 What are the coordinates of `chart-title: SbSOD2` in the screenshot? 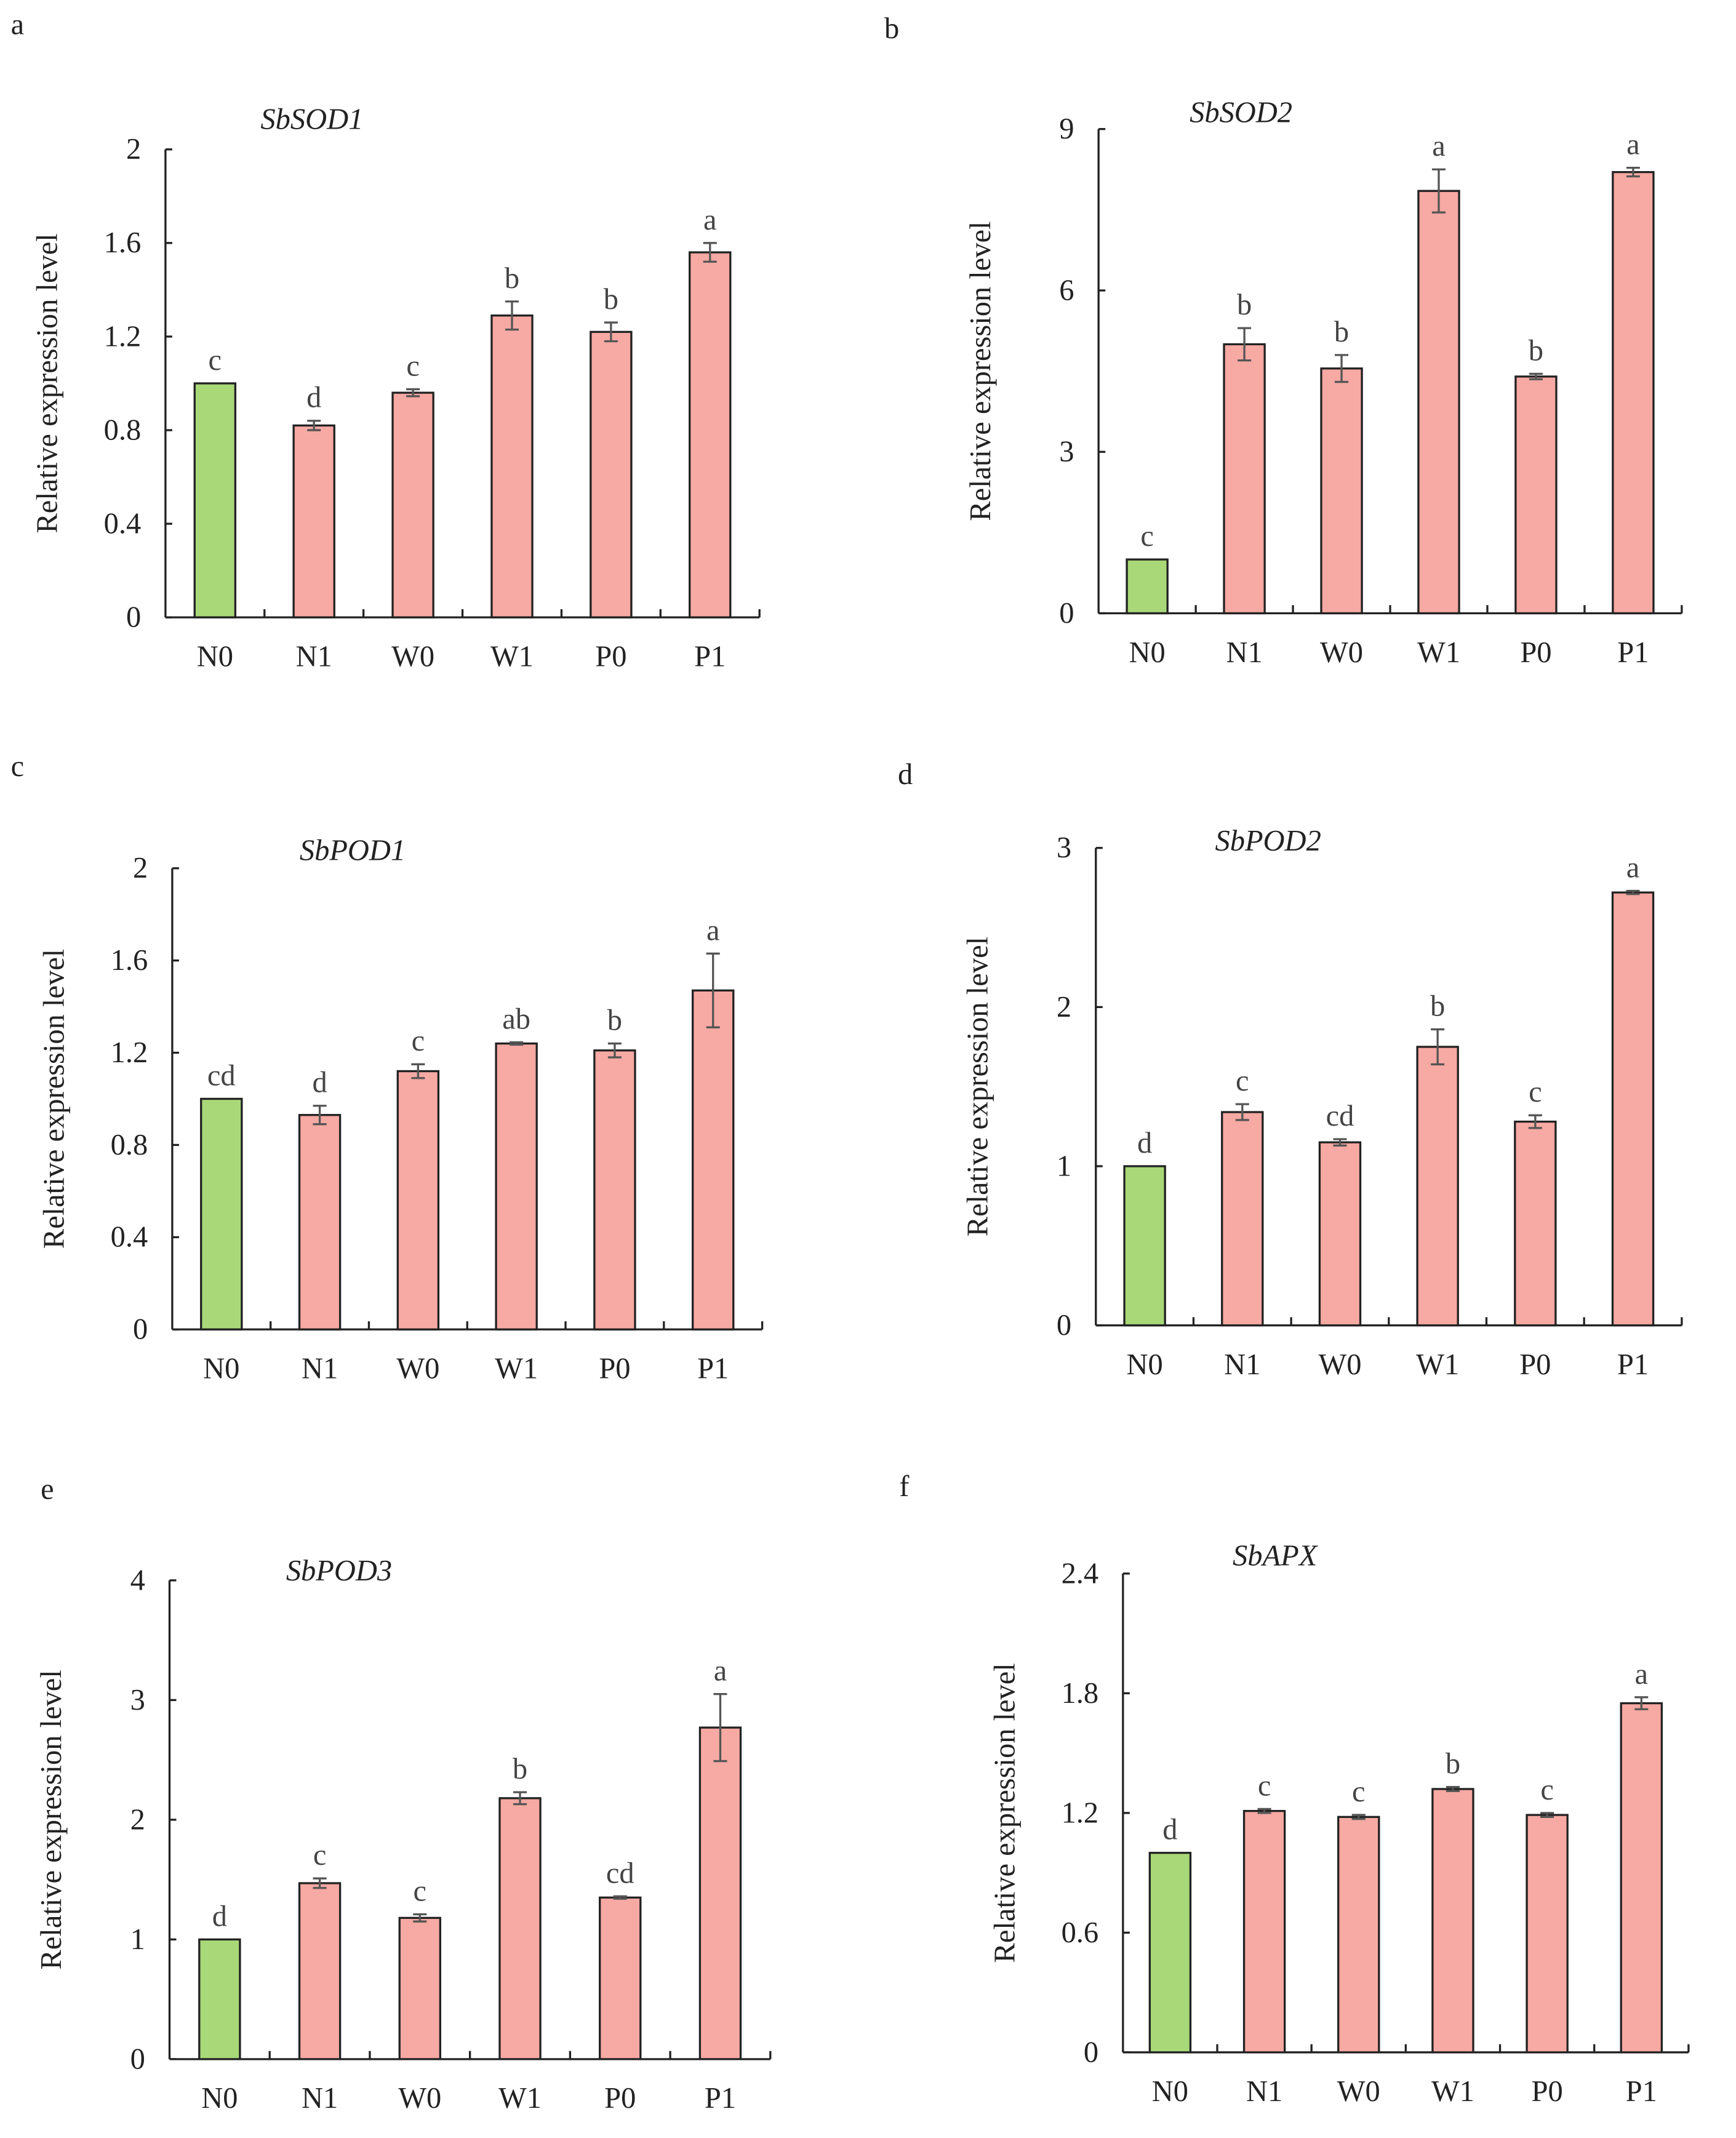 It's located at (1241, 113).